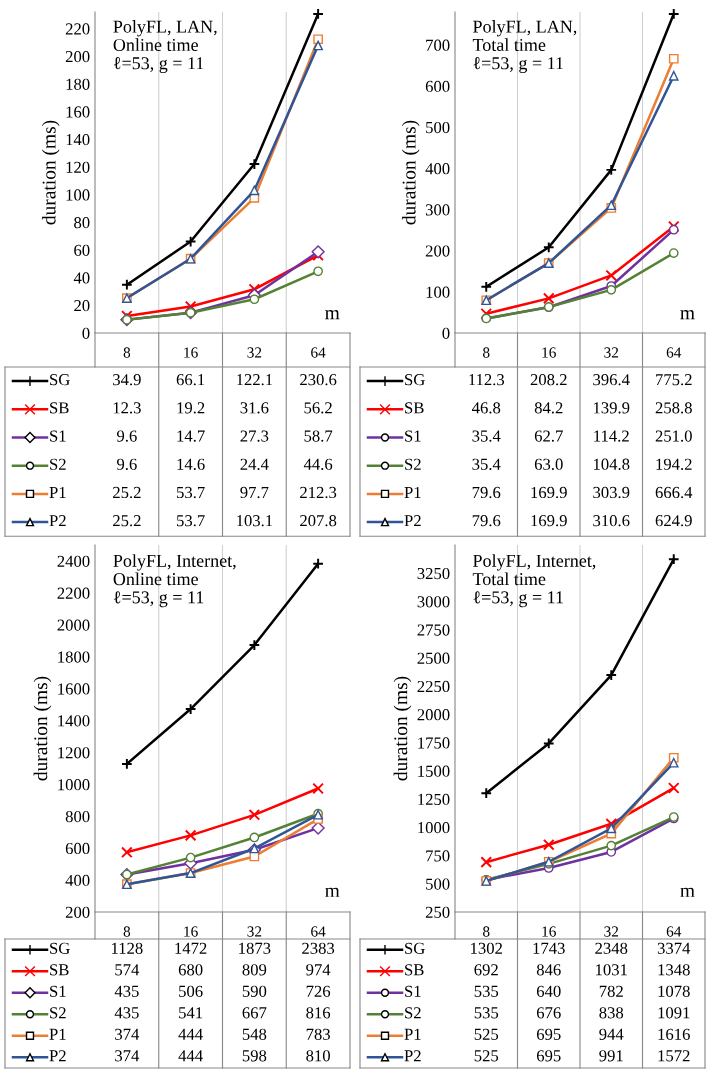  Describe the element at coordinates (486, 970) in the screenshot. I see `data-label: 692` at that location.